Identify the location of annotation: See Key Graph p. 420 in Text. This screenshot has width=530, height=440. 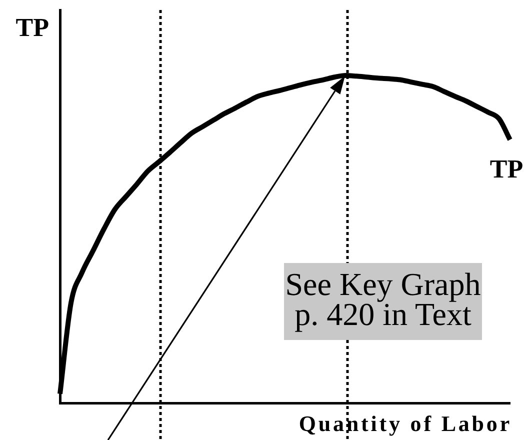
(383, 301).